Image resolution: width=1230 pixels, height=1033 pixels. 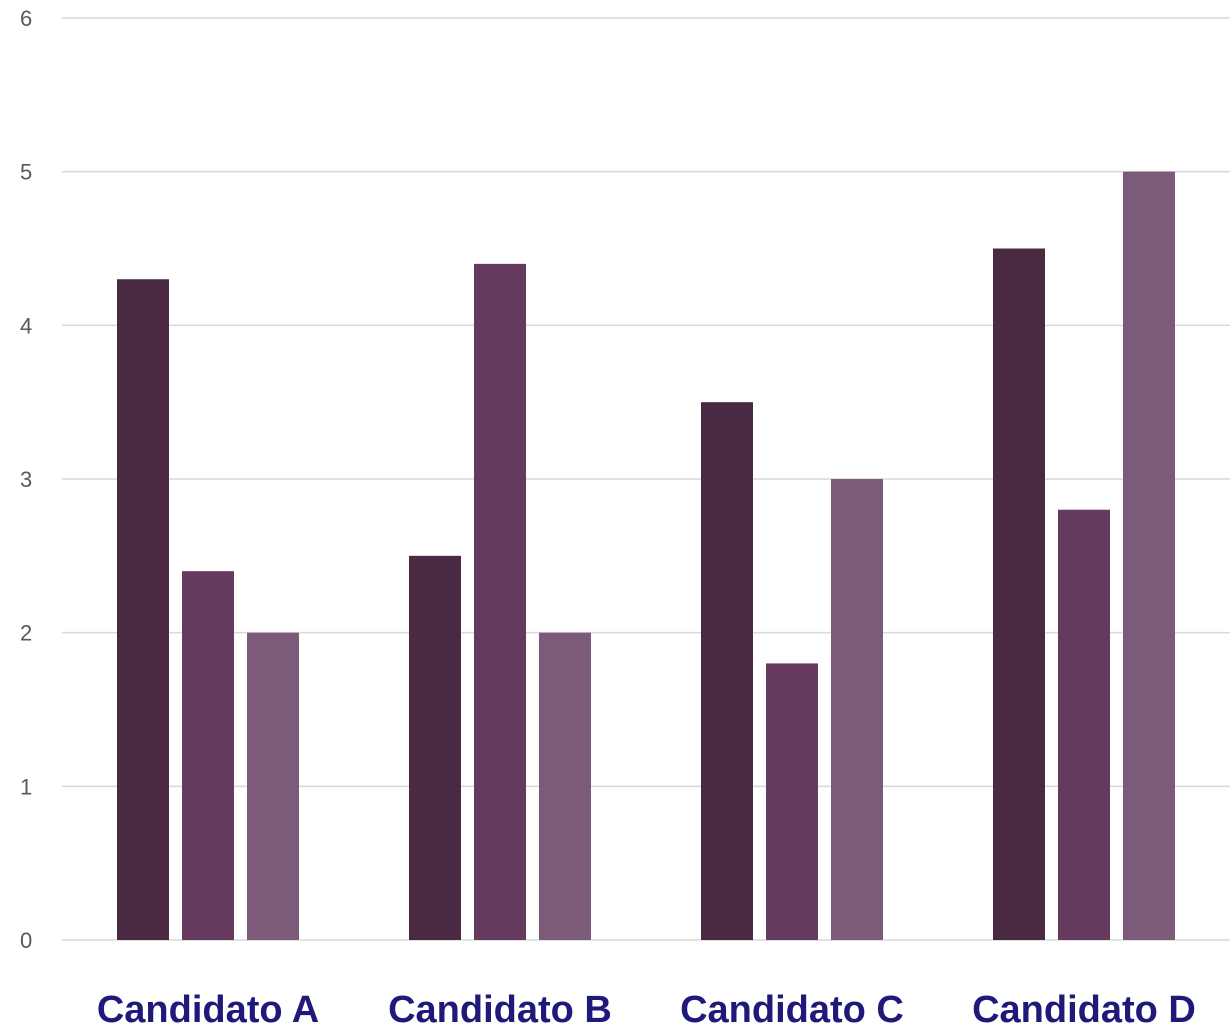 I want to click on y-tick-label: 2, so click(x=26, y=633).